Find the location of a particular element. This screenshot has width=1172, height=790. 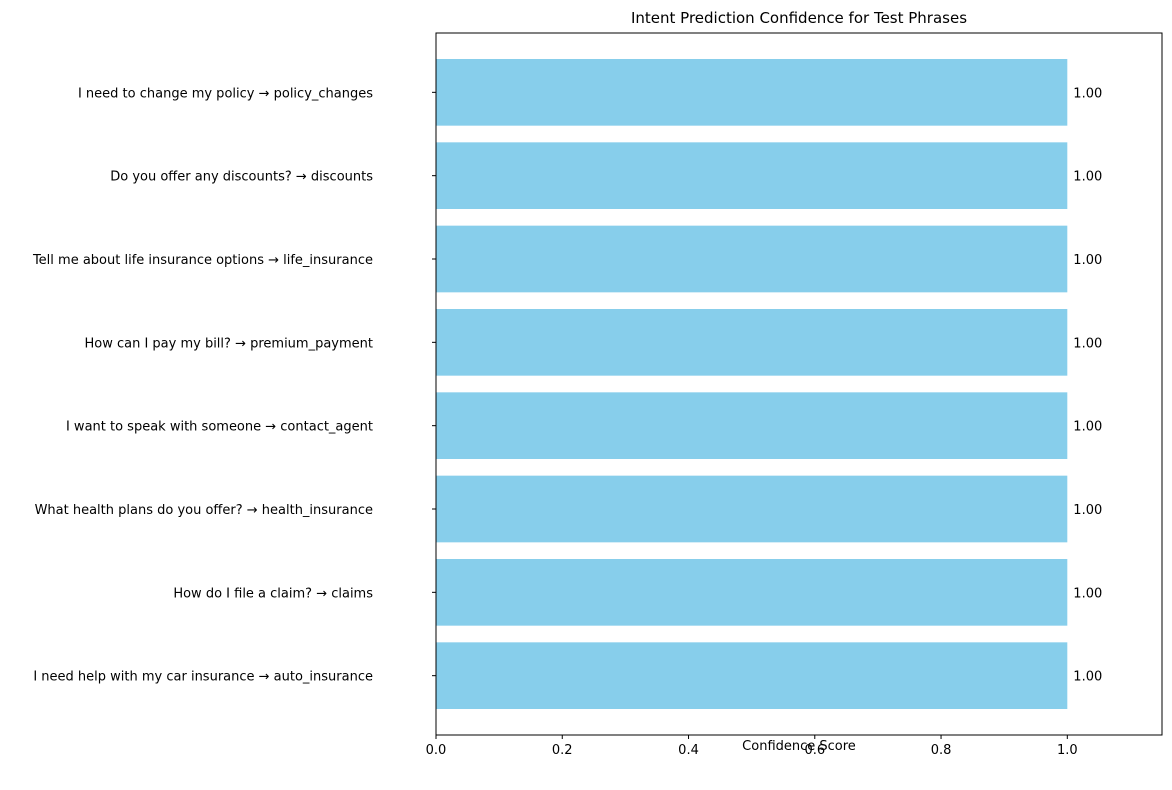

y-tick-label: How do I file a claim? → claims is located at coordinates (273, 593).